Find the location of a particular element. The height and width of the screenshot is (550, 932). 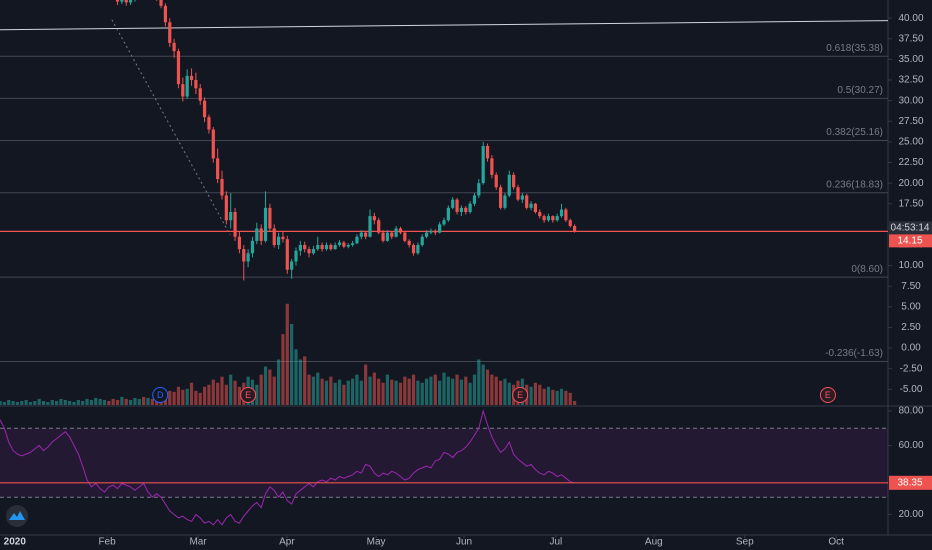

last-price-box is located at coordinates (910, 241).